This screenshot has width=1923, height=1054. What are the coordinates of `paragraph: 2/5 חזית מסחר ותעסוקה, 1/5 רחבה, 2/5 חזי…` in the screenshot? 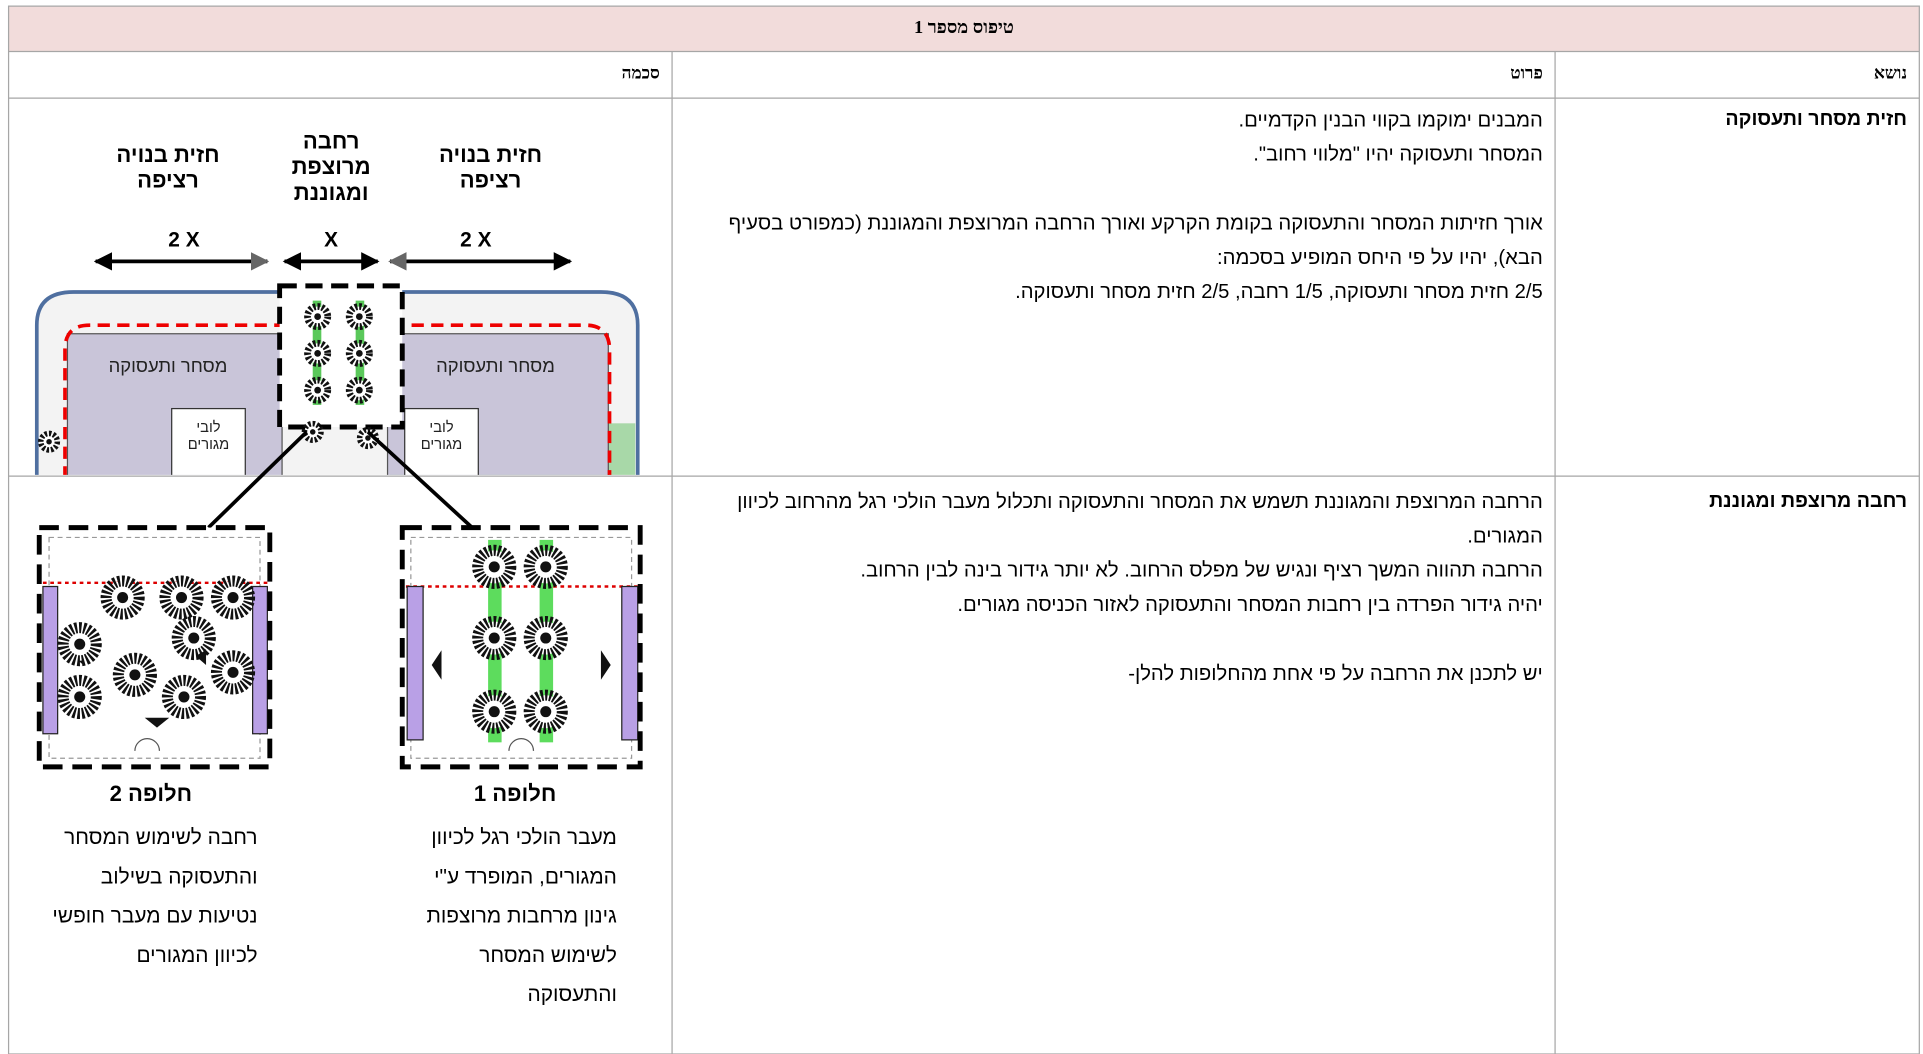 It's located at (1279, 292).